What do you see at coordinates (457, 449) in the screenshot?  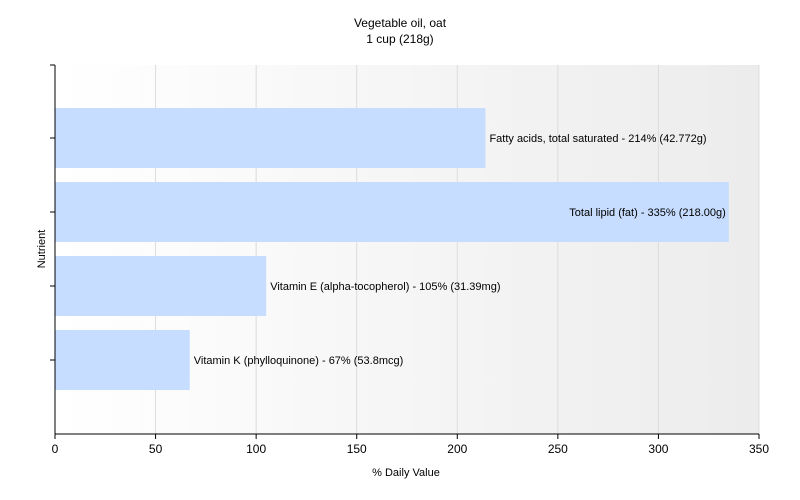 I see `x-tick-label: 200` at bounding box center [457, 449].